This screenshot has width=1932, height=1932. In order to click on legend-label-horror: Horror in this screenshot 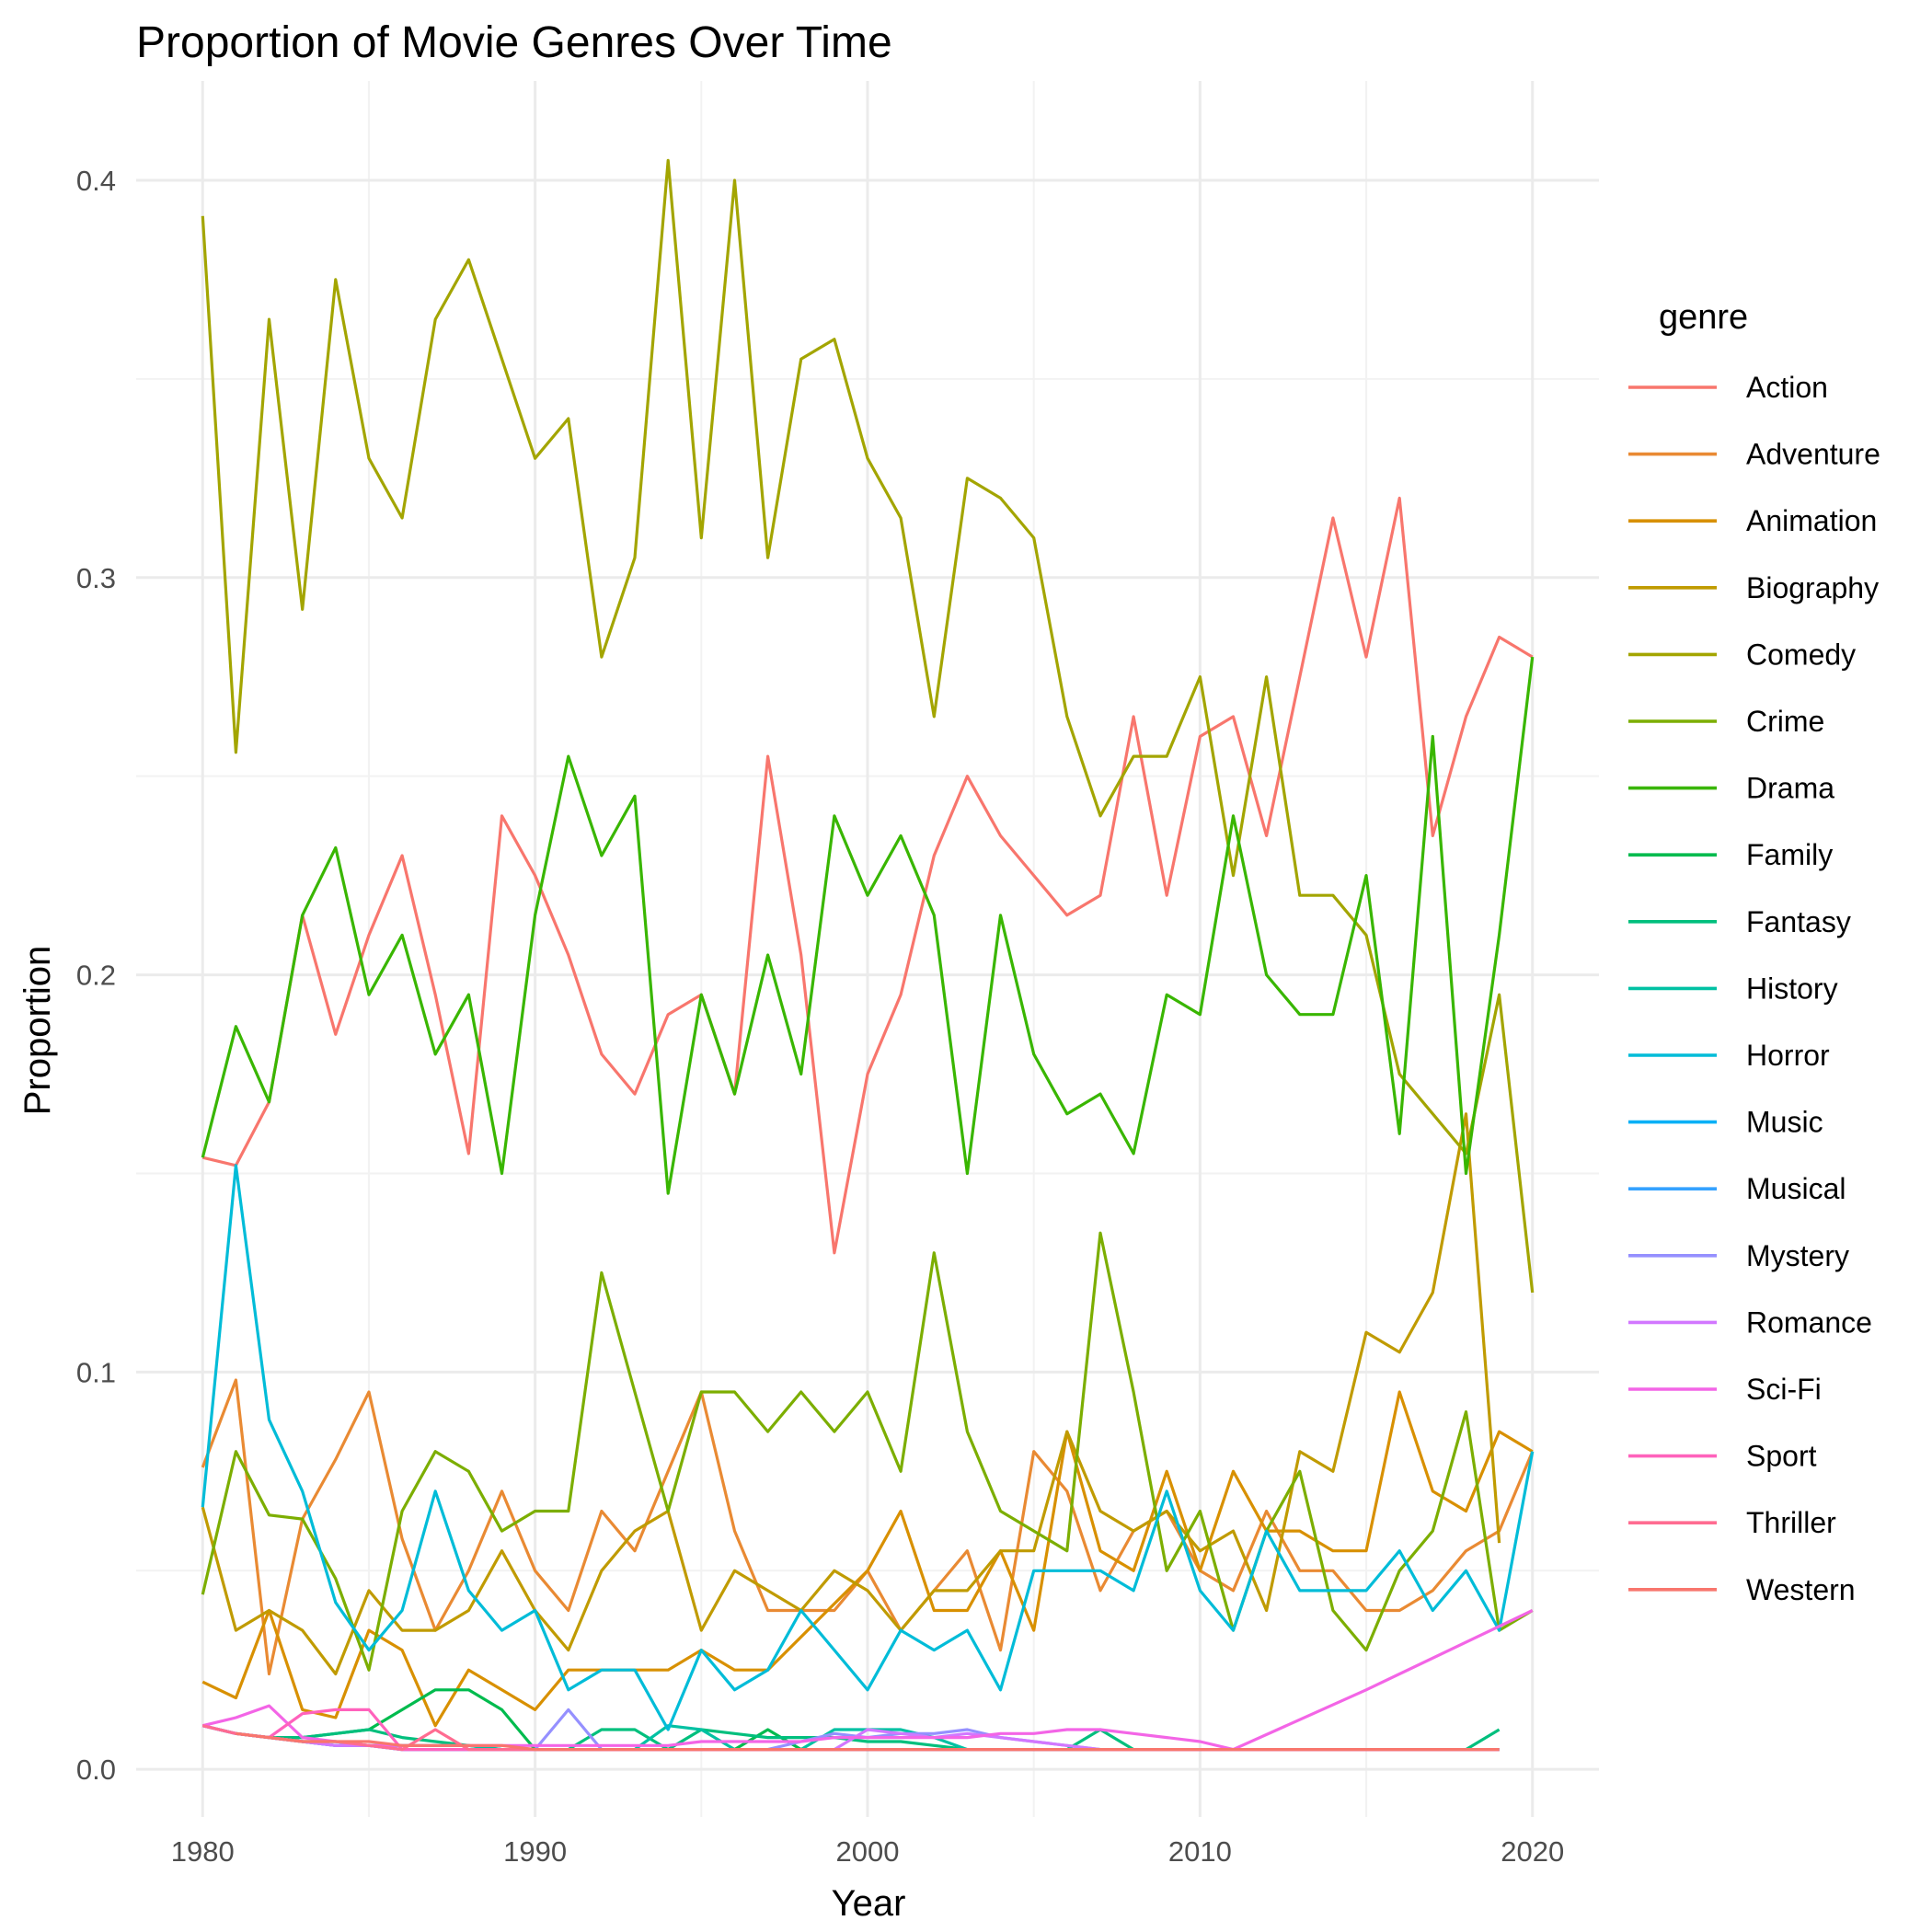, I will do `click(1788, 1055)`.